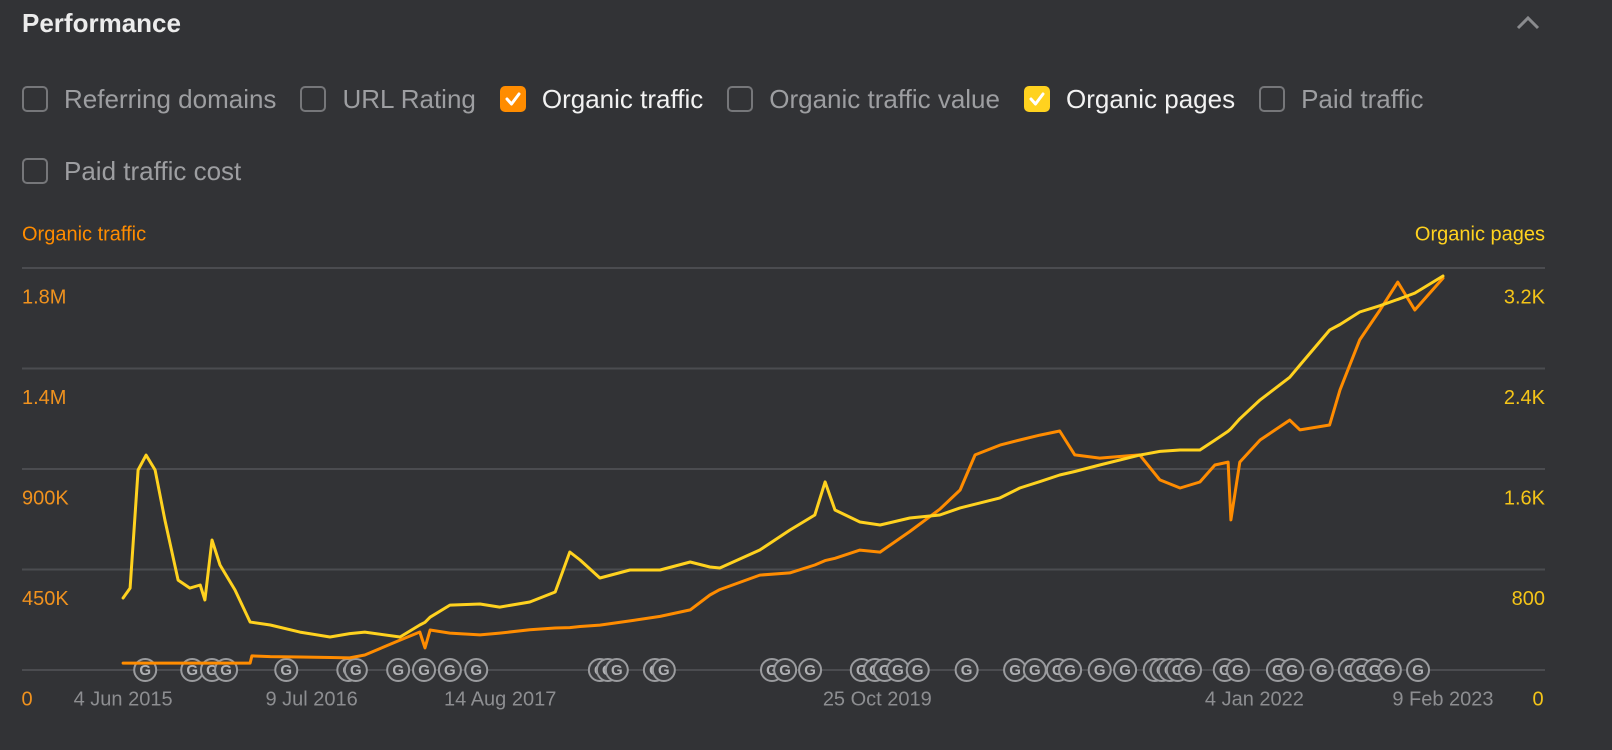 The image size is (1612, 750). What do you see at coordinates (131, 171) in the screenshot?
I see `metric-toggle: Paid traffic cost` at bounding box center [131, 171].